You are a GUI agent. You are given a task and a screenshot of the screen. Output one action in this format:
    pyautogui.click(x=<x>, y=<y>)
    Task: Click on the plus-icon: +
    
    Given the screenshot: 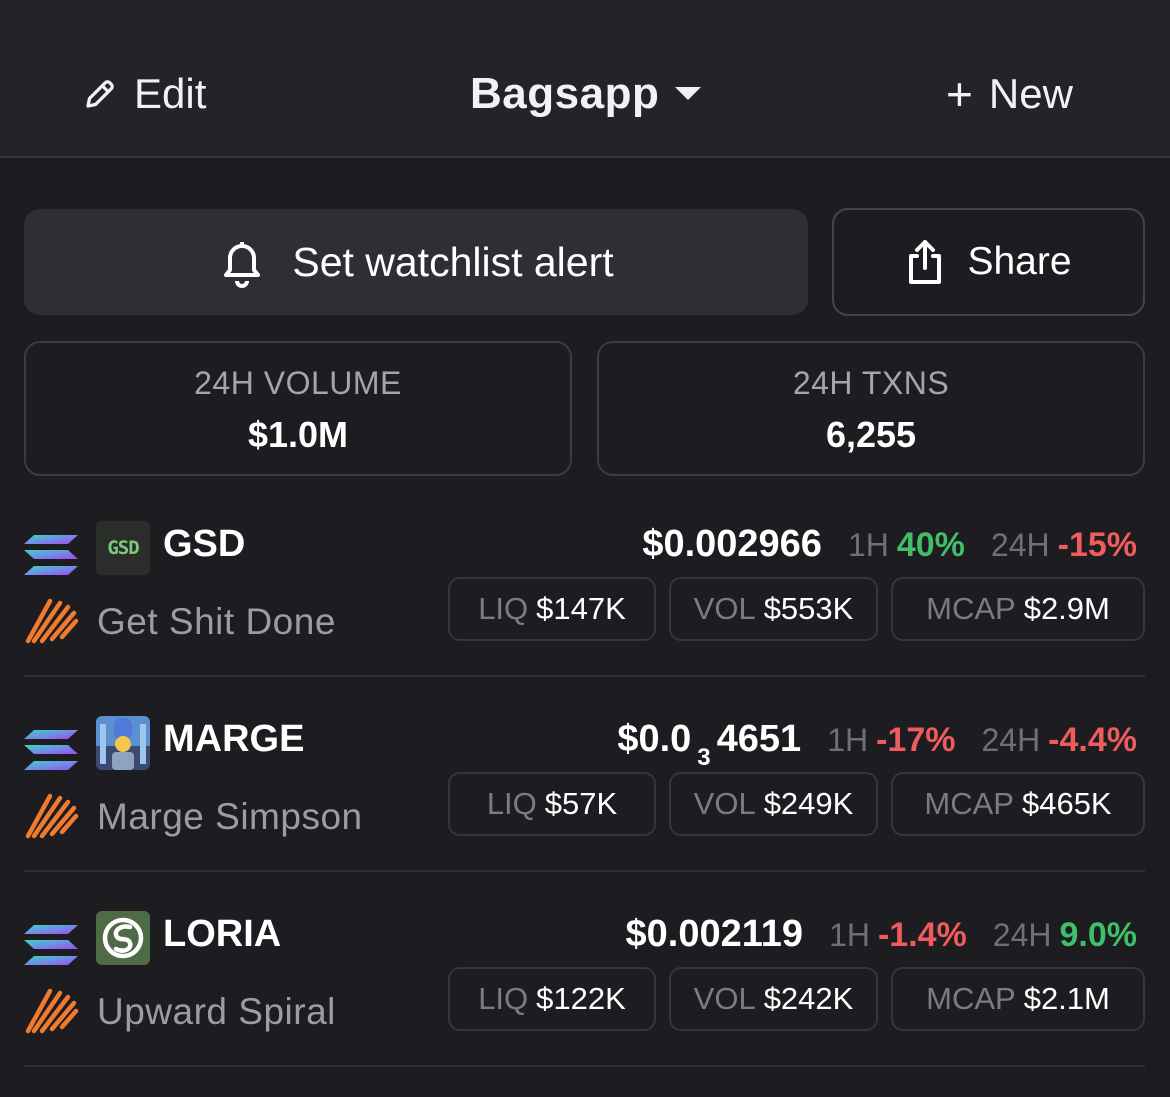 What is the action you would take?
    pyautogui.click(x=959, y=94)
    